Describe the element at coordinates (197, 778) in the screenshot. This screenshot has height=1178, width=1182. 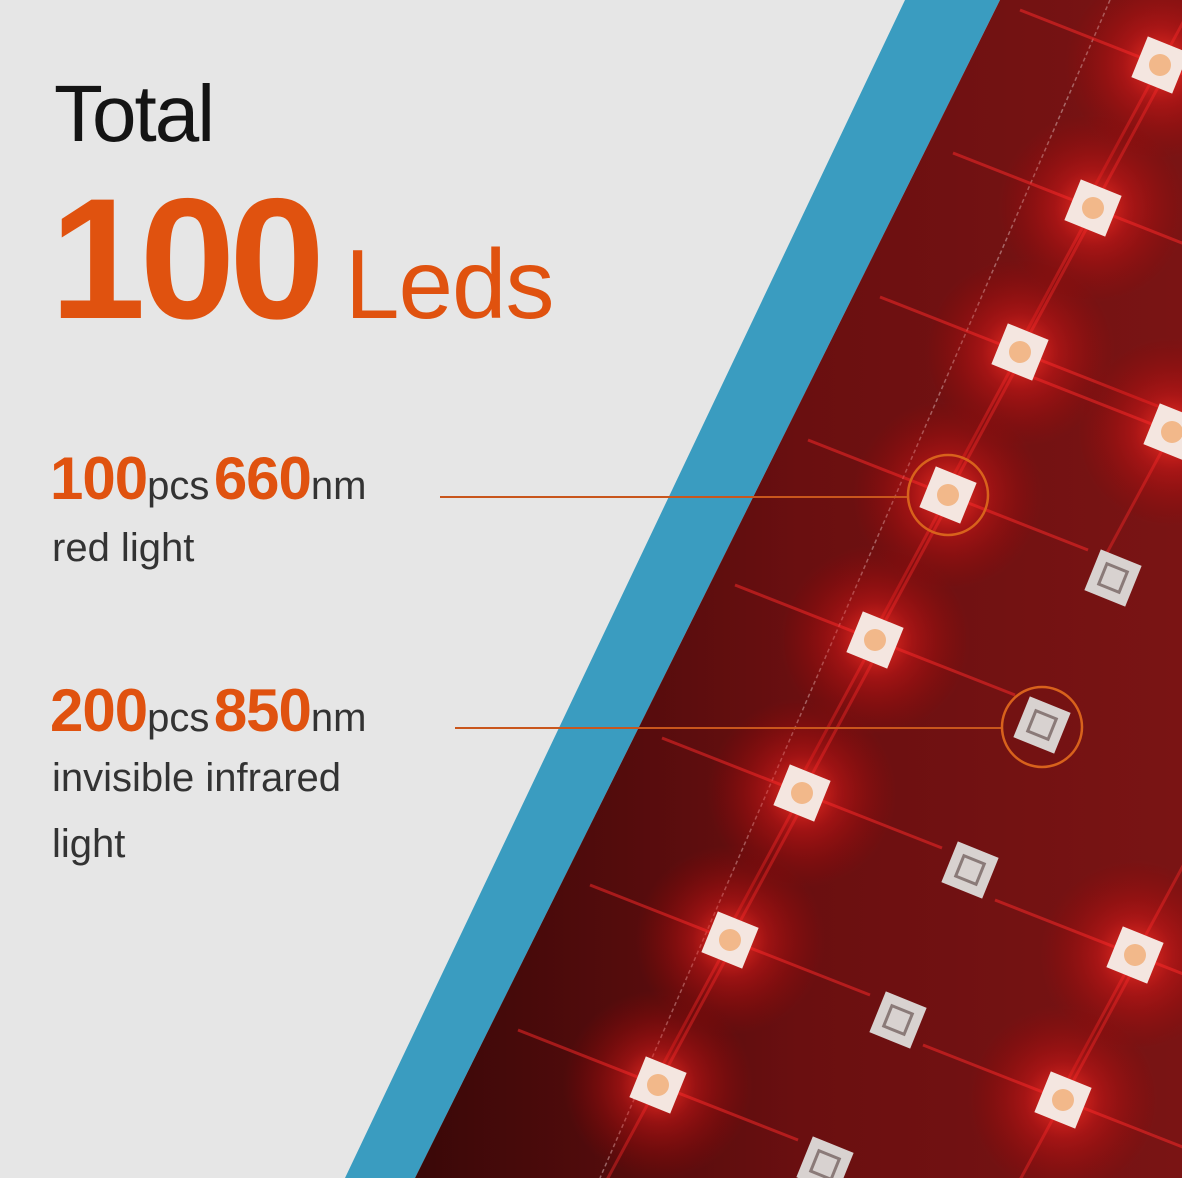
I see `ir-description-line1: invisible infrared` at that location.